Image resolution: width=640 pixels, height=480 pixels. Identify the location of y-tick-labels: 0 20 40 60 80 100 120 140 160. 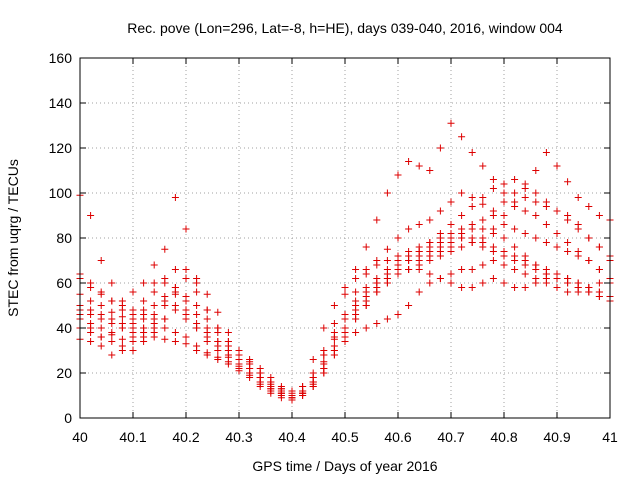
(61, 238).